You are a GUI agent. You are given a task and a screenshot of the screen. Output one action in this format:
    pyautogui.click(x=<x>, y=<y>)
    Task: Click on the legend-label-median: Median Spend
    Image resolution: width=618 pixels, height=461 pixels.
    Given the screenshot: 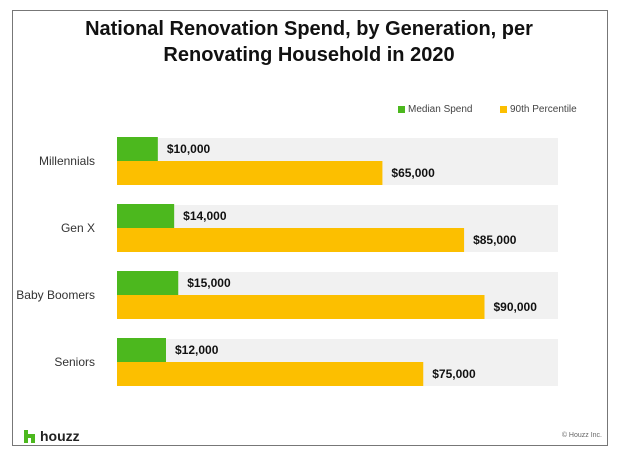 What is the action you would take?
    pyautogui.click(x=440, y=109)
    